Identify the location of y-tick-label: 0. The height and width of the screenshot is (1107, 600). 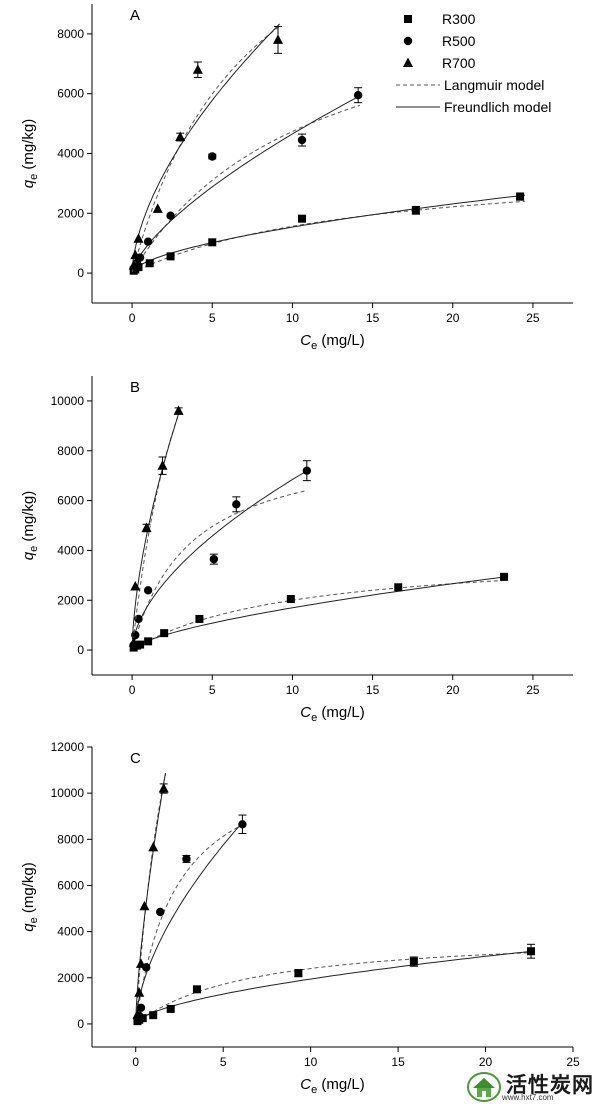
(80, 273).